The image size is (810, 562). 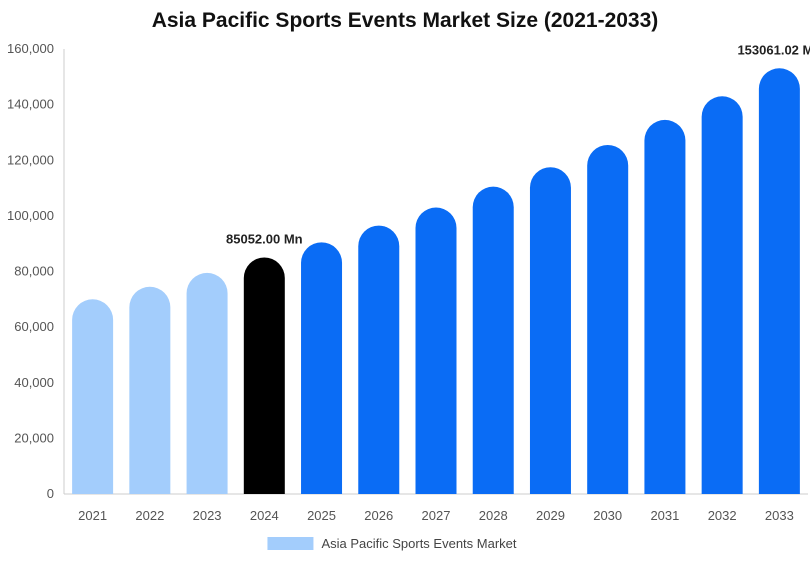 I want to click on x-tick-label: 2024, so click(x=264, y=515).